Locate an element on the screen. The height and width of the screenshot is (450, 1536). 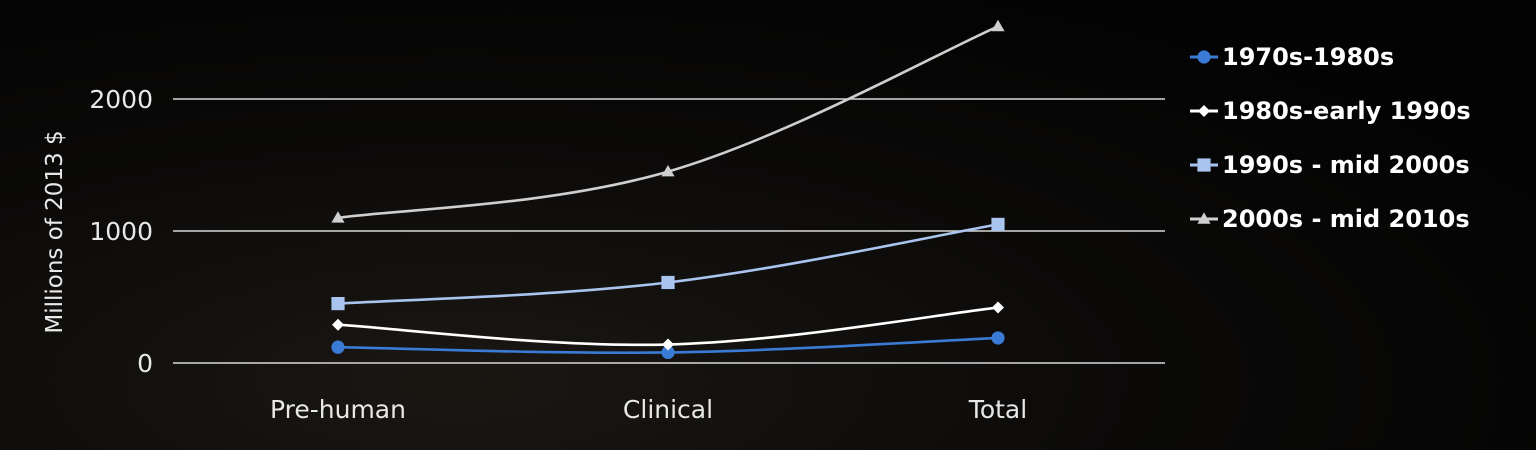
y-axis-title: Millions of 2013 $ is located at coordinates (55, 231).